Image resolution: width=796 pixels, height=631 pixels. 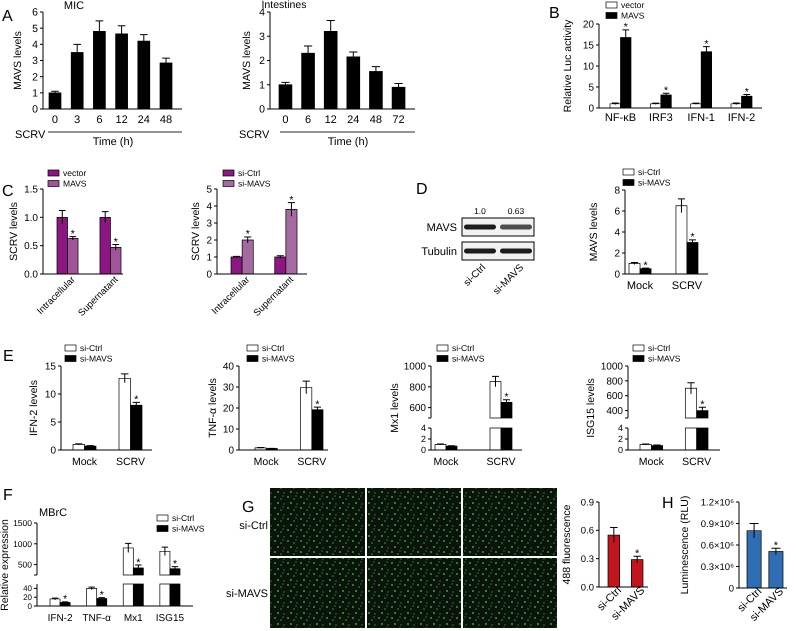 I want to click on text: 0.63, so click(x=516, y=211).